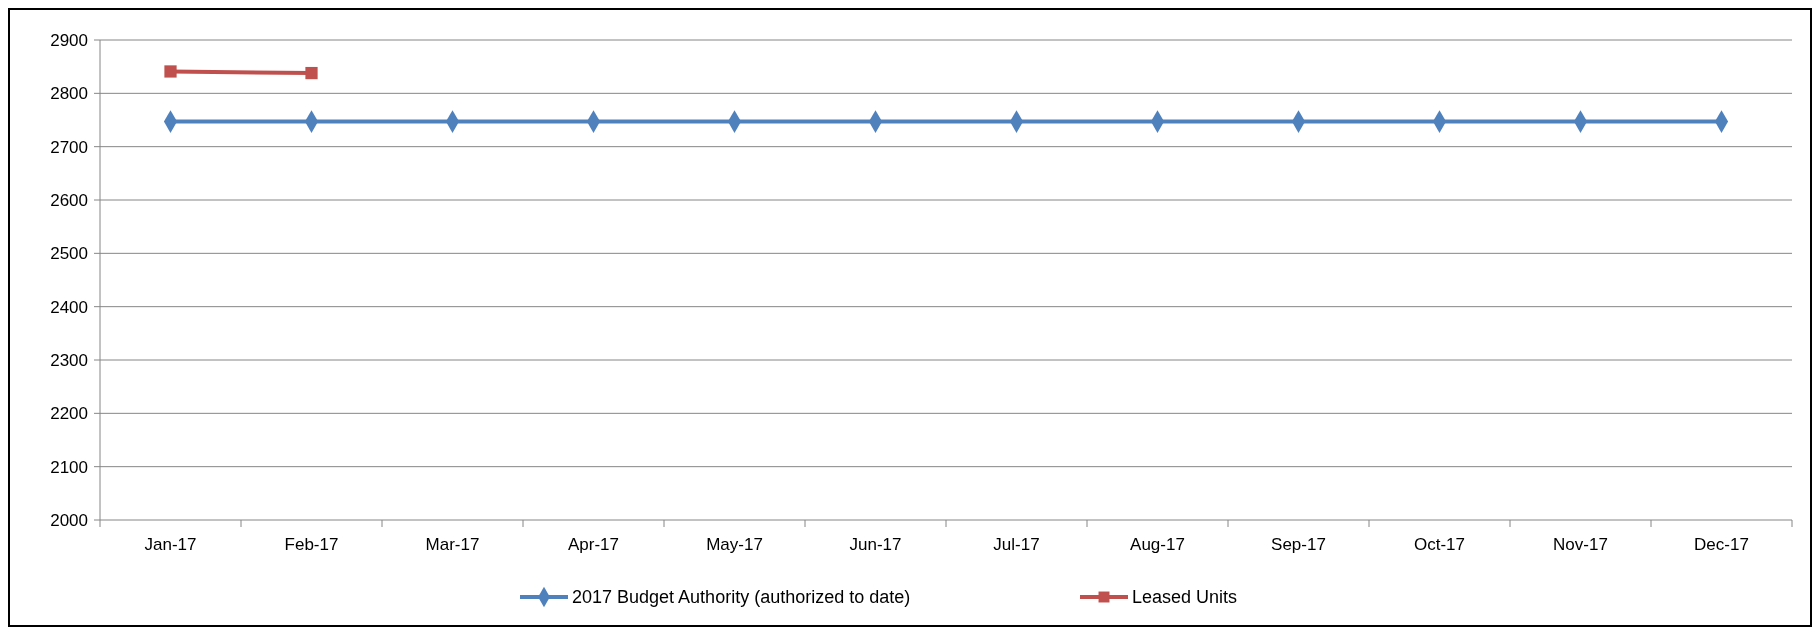  Describe the element at coordinates (1016, 544) in the screenshot. I see `x-tick-label: Jul-17` at that location.